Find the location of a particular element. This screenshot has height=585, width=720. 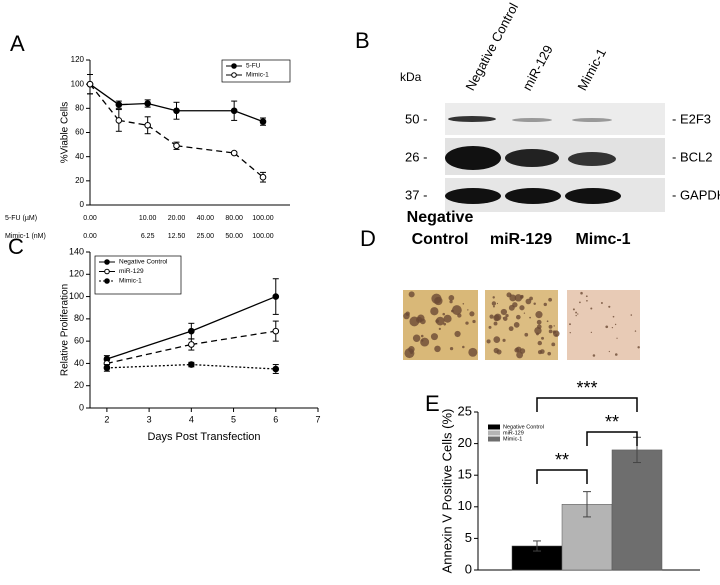

x-tick-label: 4 is located at coordinates (191, 419).